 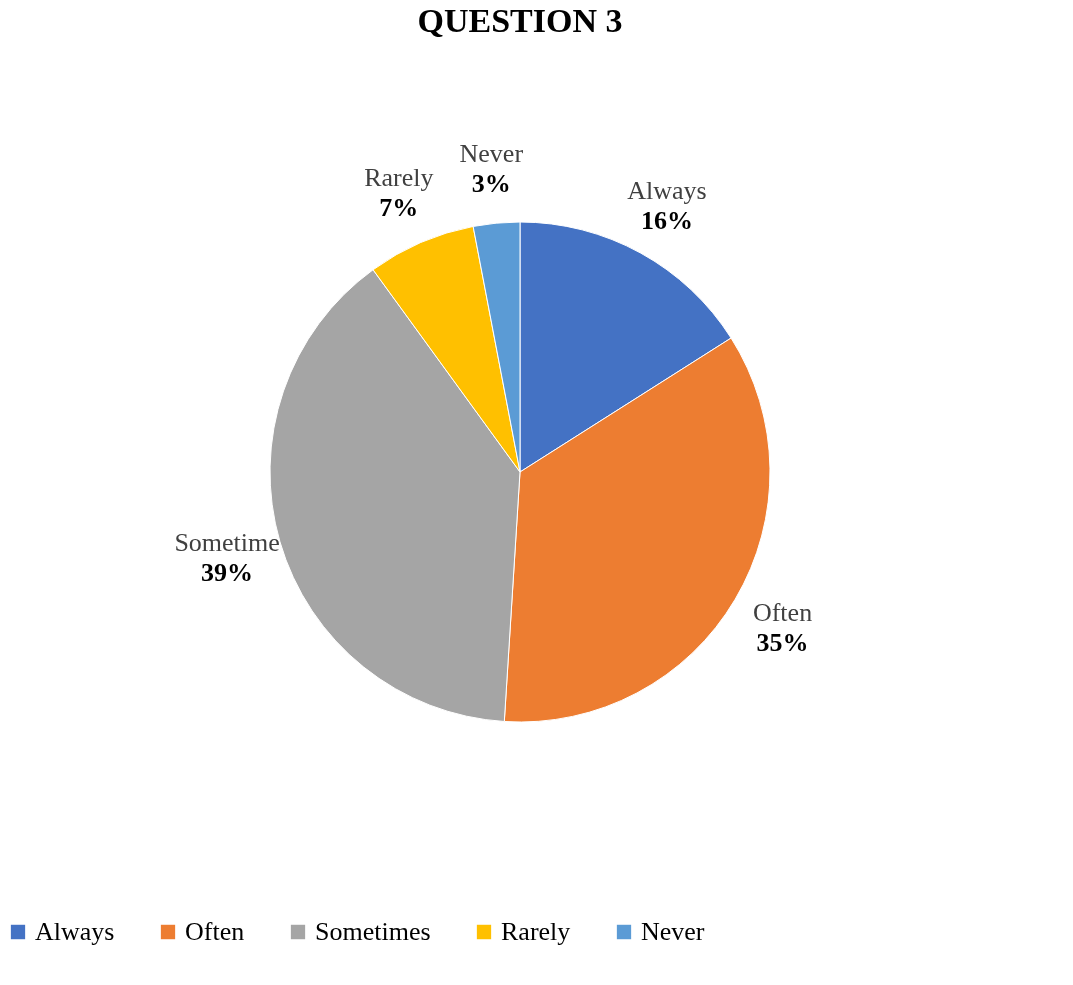 I want to click on text: Sometime, so click(x=227, y=543).